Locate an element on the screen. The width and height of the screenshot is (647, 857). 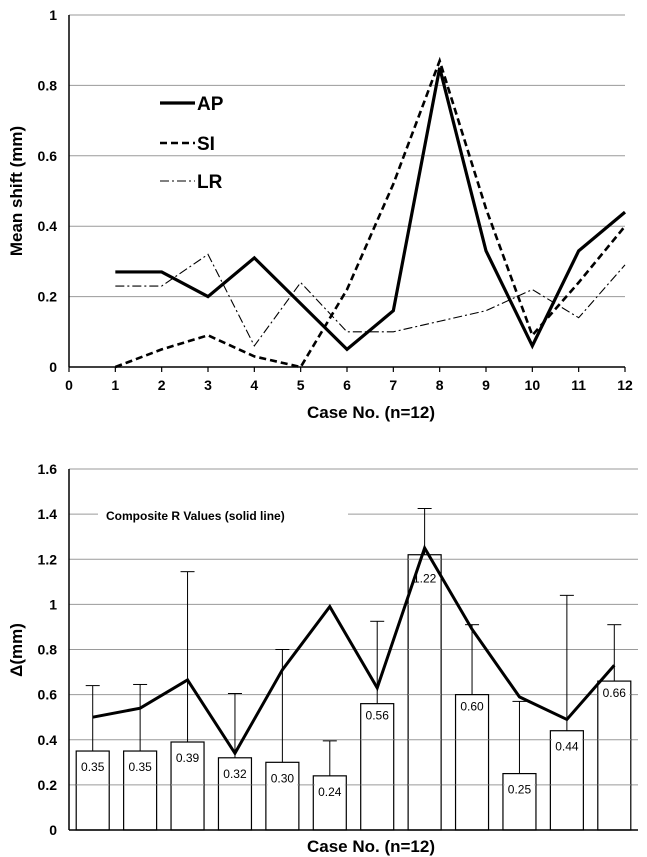
bar-value-label: 0.25 is located at coordinates (520, 790).